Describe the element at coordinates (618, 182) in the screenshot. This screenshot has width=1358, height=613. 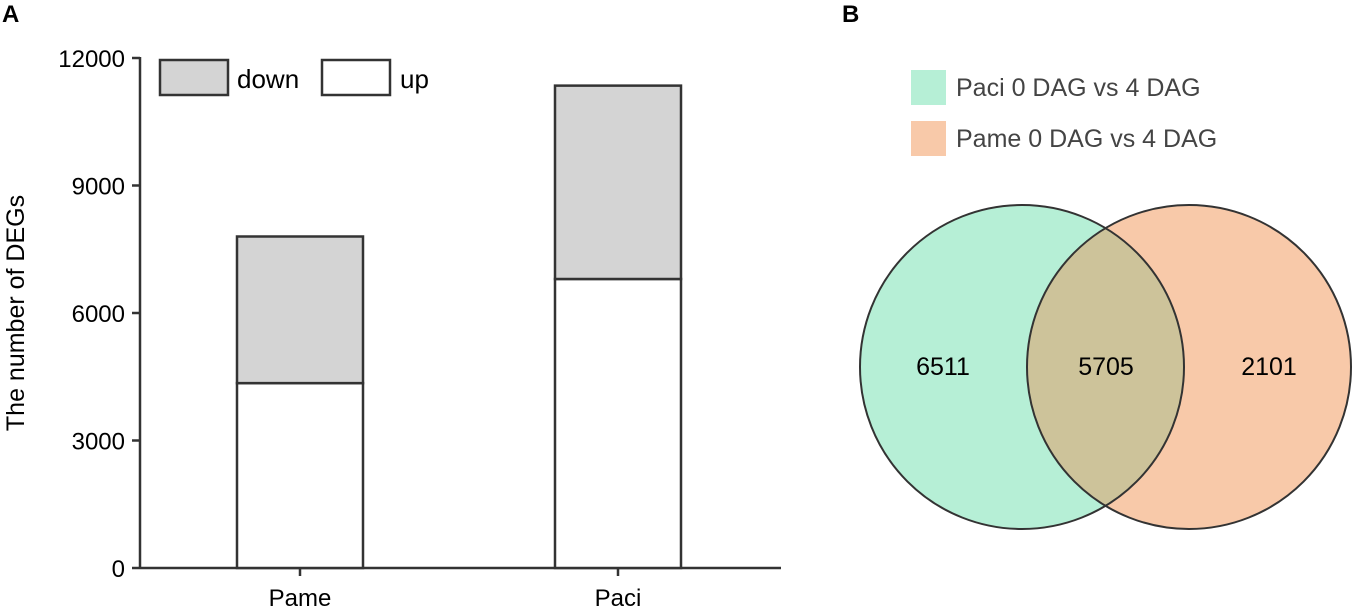
I see `bar-paci-down` at that location.